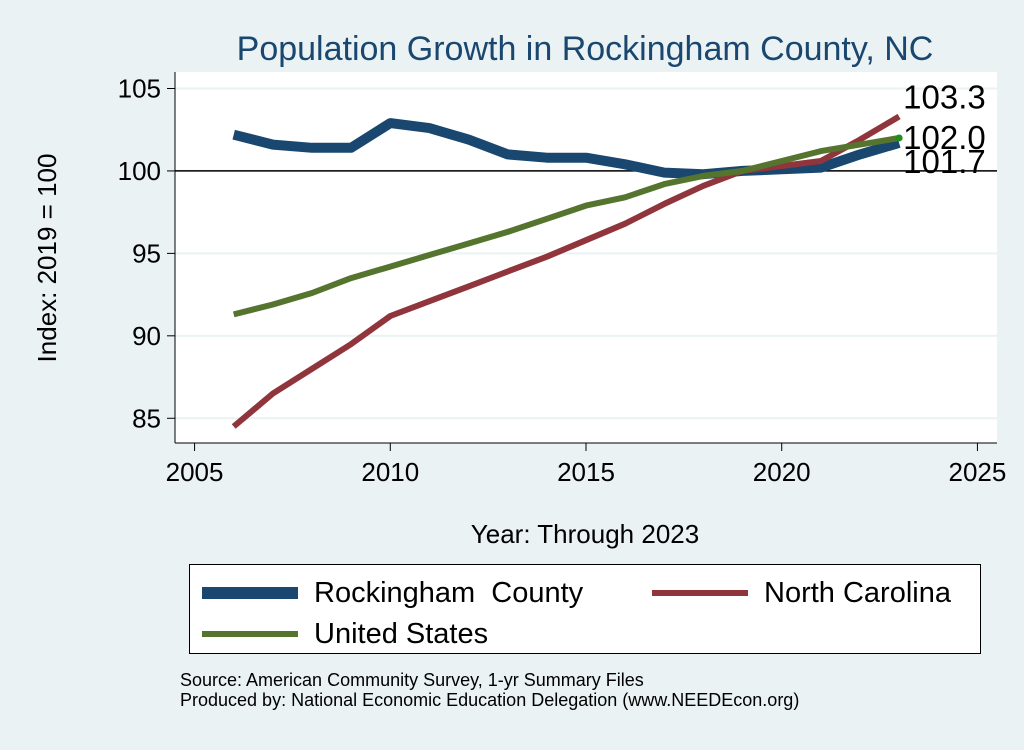  What do you see at coordinates (139, 171) in the screenshot?
I see `y-tick-label: 100` at bounding box center [139, 171].